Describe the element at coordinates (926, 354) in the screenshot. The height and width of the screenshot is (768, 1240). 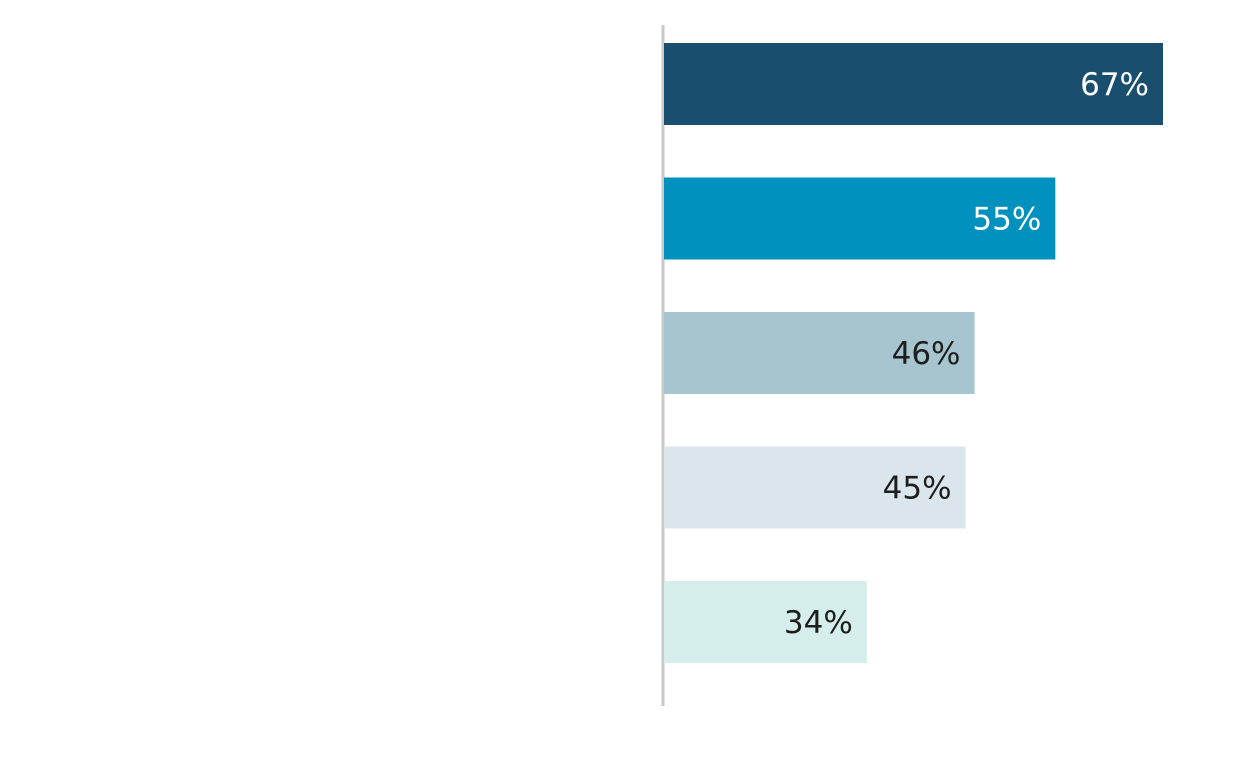
I see `value-label: 46%` at that location.